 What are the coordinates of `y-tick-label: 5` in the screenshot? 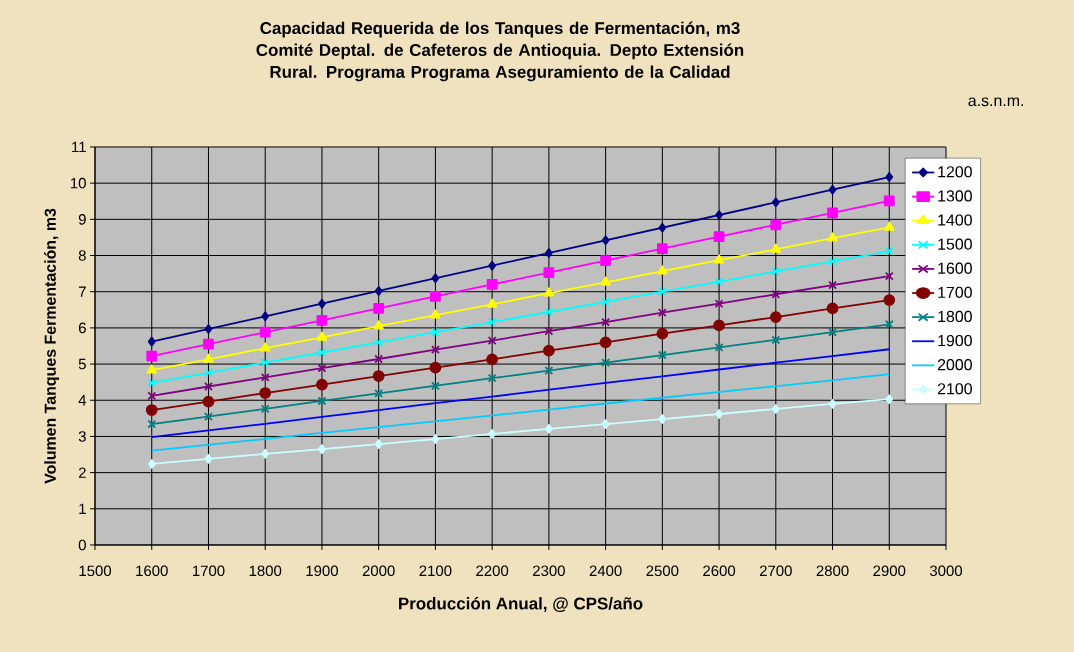 It's located at (82, 364).